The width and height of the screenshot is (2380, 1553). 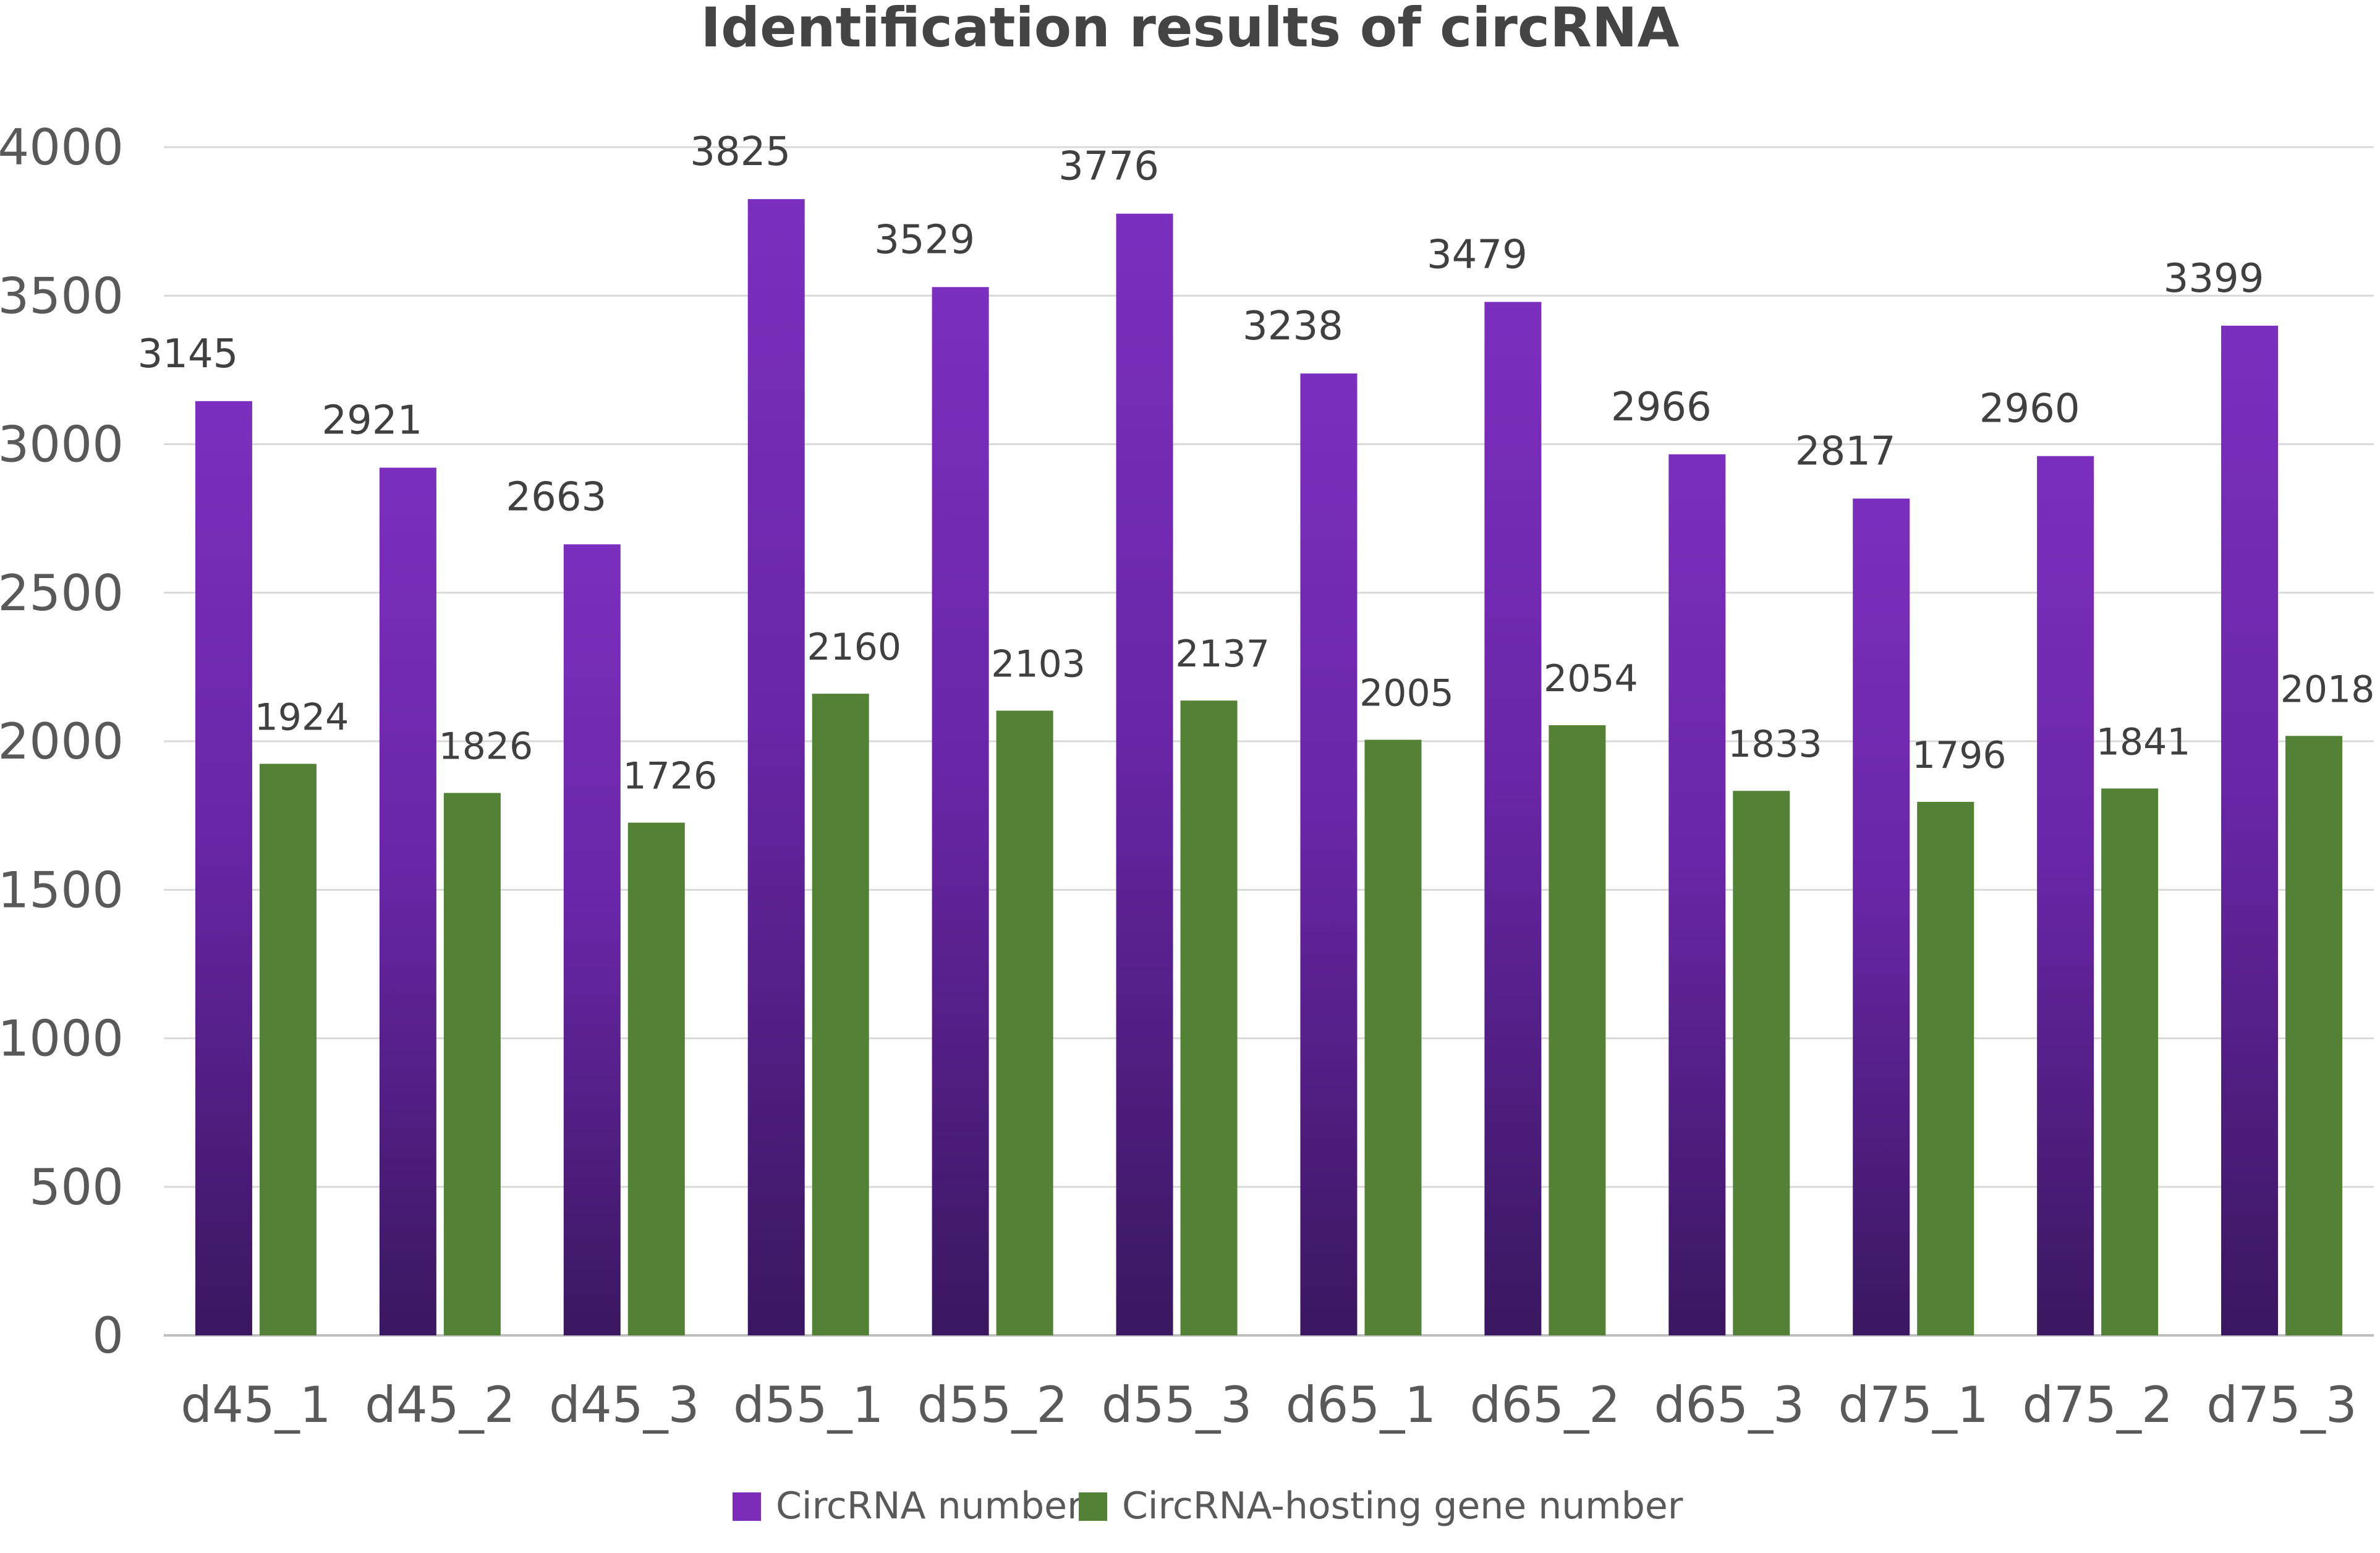 I want to click on data-label: 3238, so click(x=1293, y=327).